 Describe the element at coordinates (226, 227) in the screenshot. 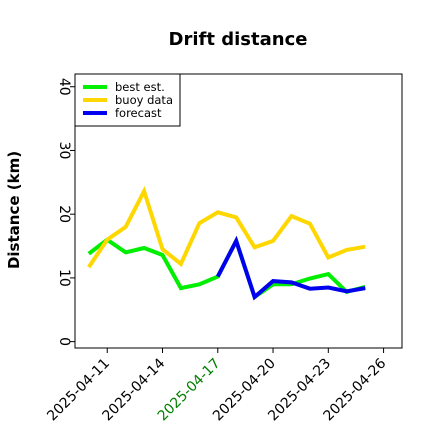

I see `series-line-buoy-data` at that location.